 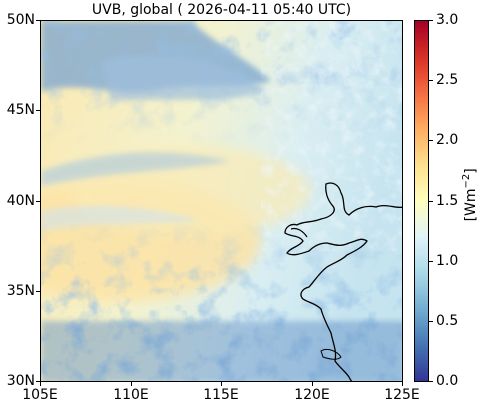 What do you see at coordinates (447, 201) in the screenshot?
I see `colorbar-tick-label: 1.5` at bounding box center [447, 201].